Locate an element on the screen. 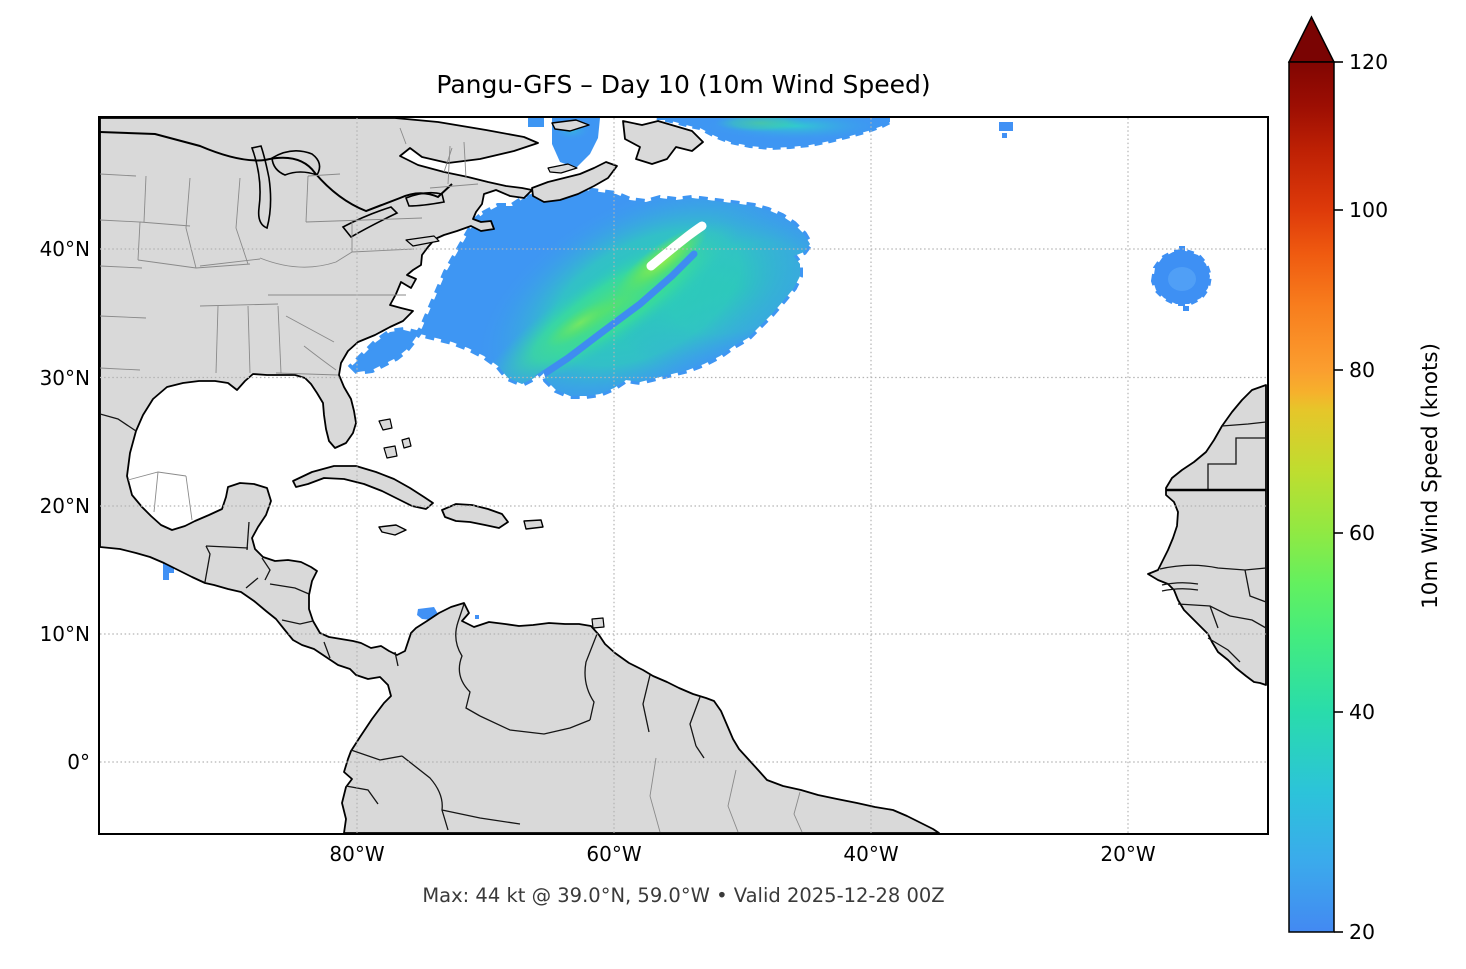 Image resolution: width=1466 pixels, height=969 pixels. lake-erie is located at coordinates (370, 222).